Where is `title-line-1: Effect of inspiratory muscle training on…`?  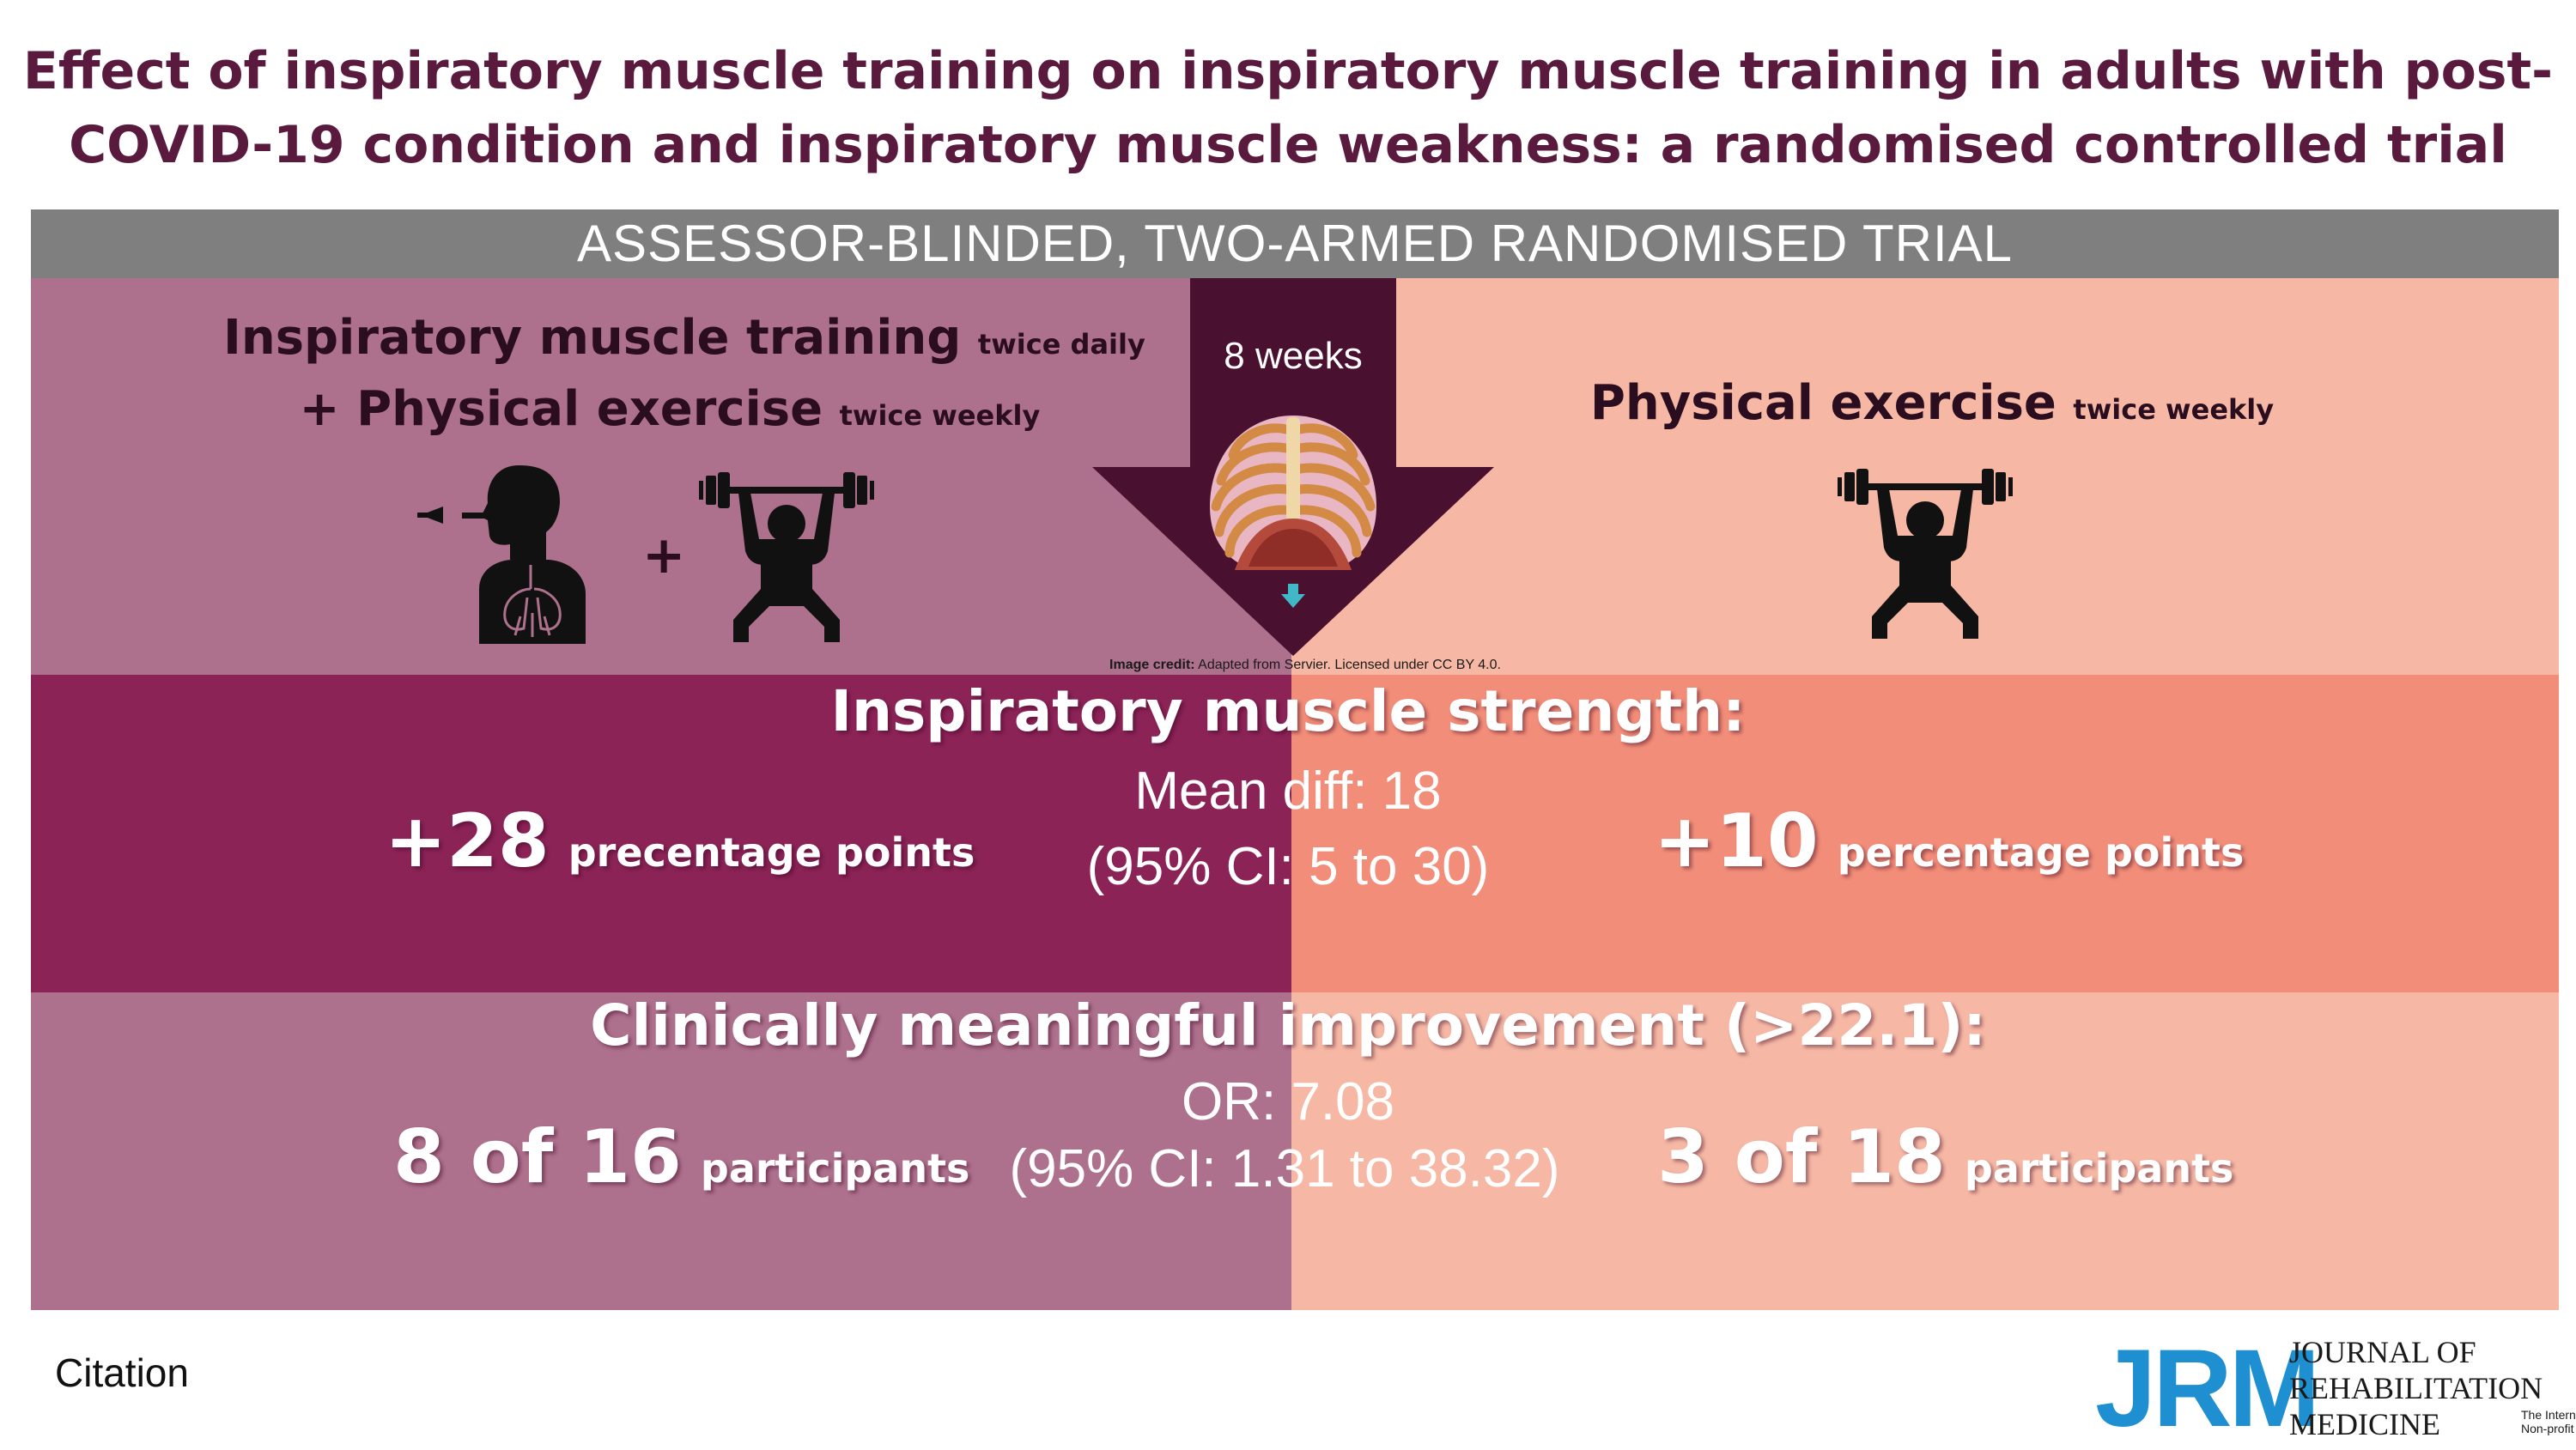 title-line-1: Effect of inspiratory muscle training on… is located at coordinates (1288, 71).